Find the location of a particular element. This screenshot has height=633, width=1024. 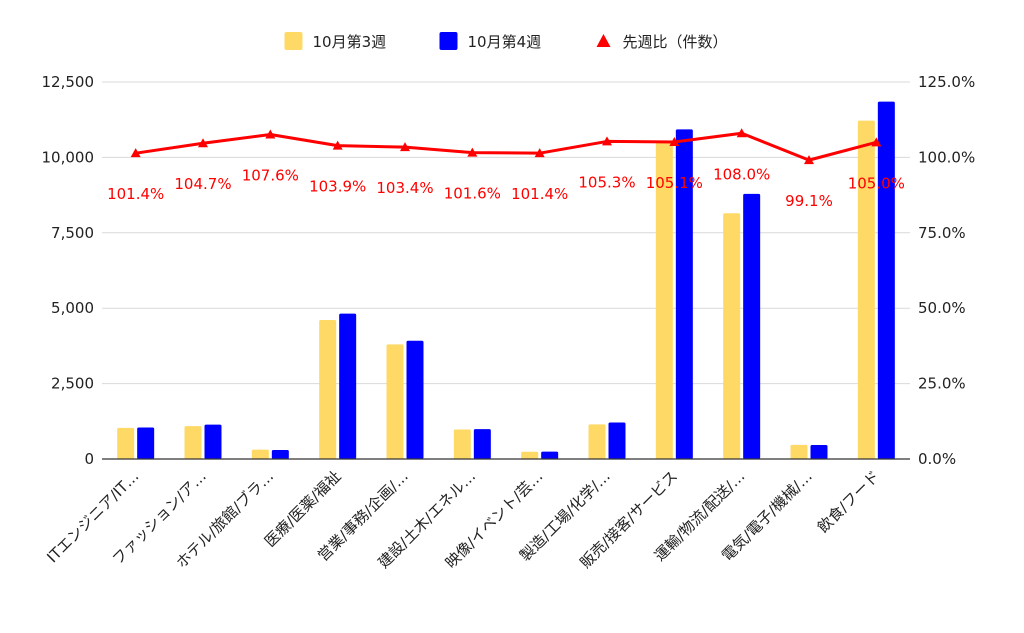

left-tick-label: 12,500 is located at coordinates (68, 82).